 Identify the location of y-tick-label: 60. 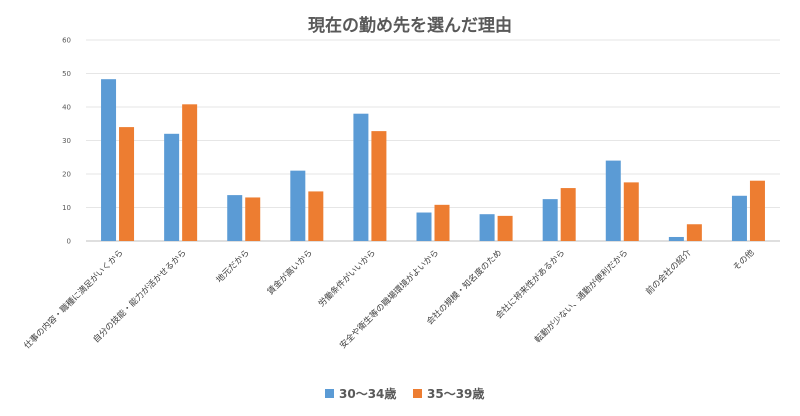
(66, 41).